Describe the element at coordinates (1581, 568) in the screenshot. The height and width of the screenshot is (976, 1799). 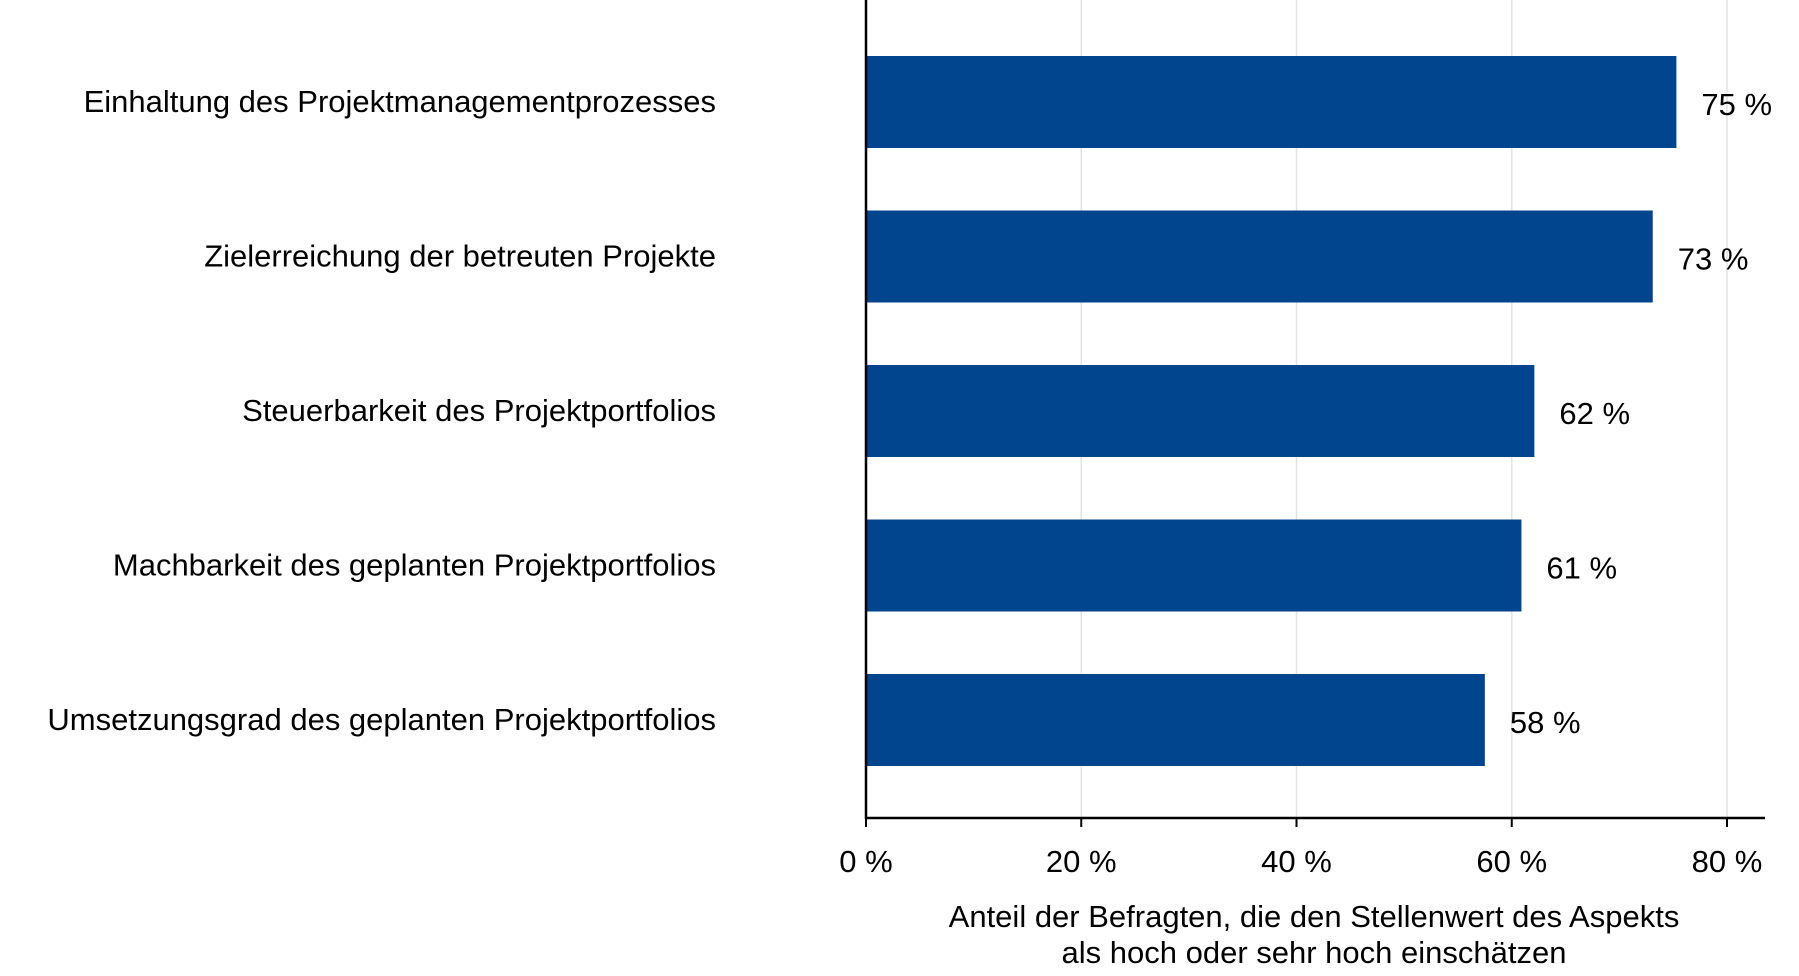
I see `value-label-4: 61 %` at that location.